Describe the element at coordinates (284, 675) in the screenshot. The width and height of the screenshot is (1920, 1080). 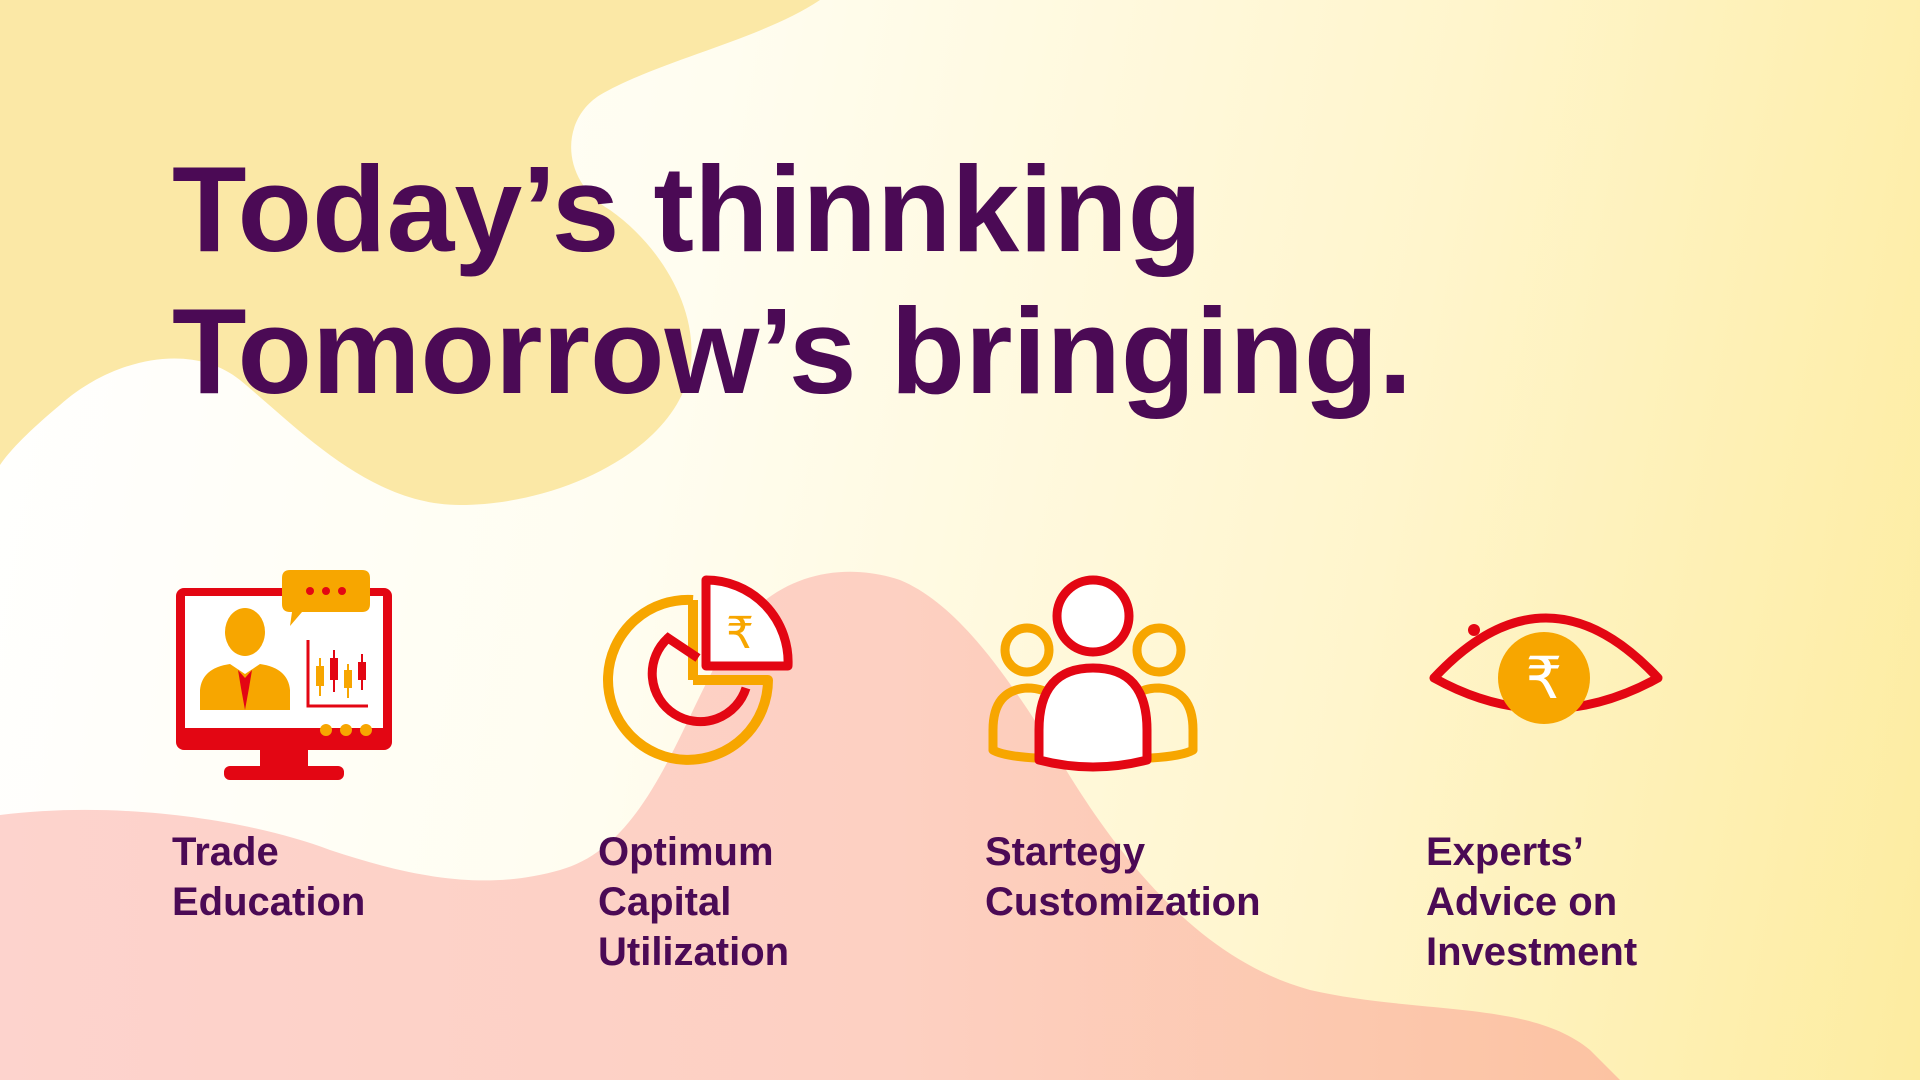
I see `online-trade-education-monitor-icon` at that location.